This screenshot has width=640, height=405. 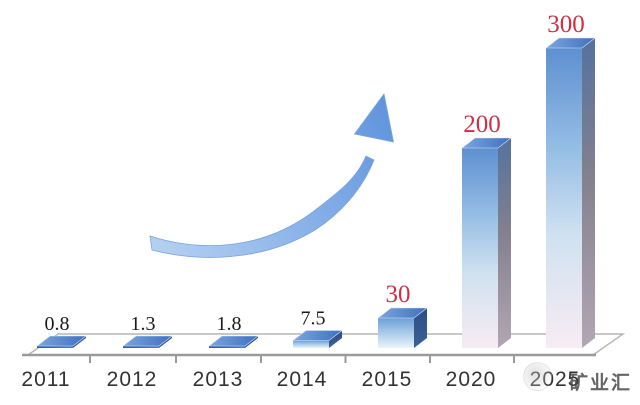 I want to click on value-label-2014: 7.5, so click(x=313, y=319).